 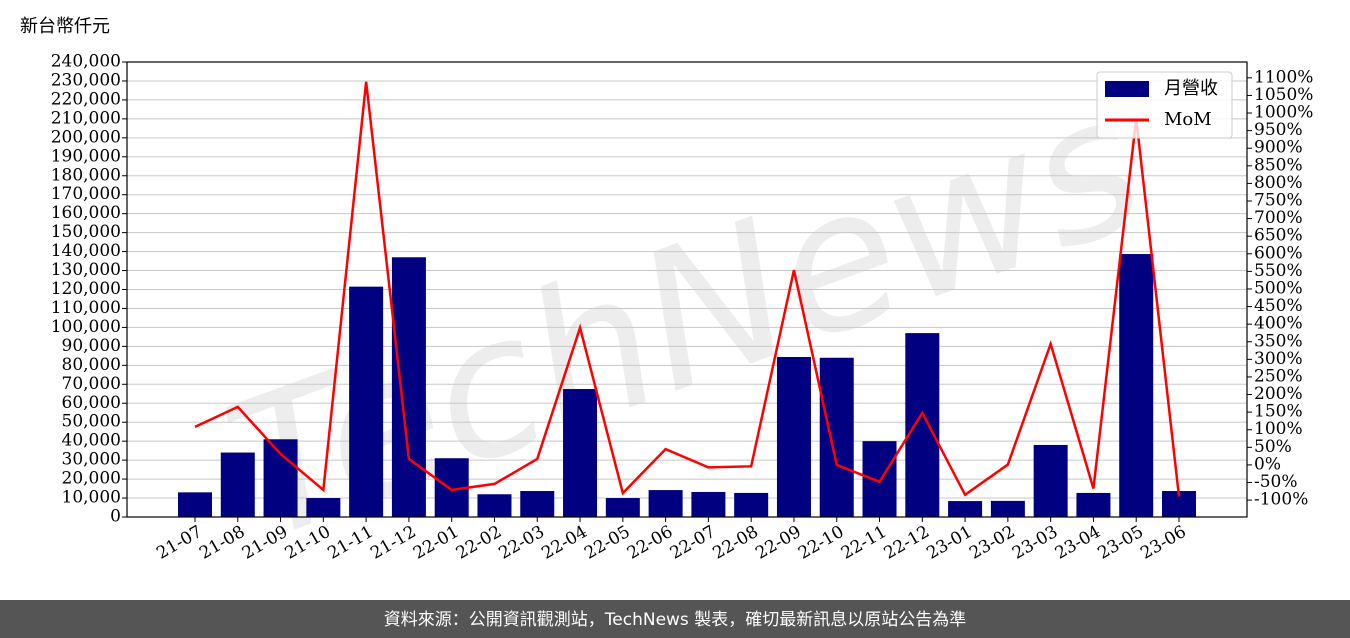 What do you see at coordinates (115, 517) in the screenshot?
I see `y-tick-label: 0` at bounding box center [115, 517].